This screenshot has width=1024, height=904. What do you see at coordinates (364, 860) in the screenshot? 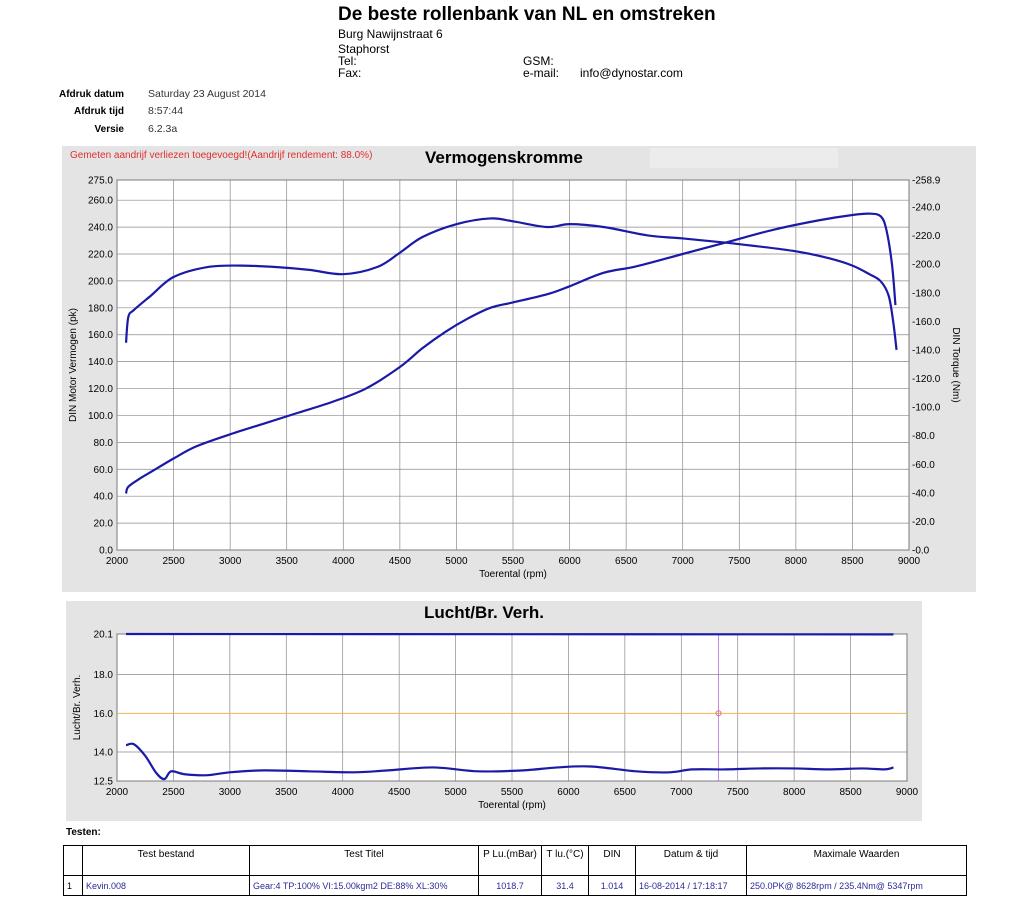
I see `col-test-title: Test Titel` at bounding box center [364, 860].